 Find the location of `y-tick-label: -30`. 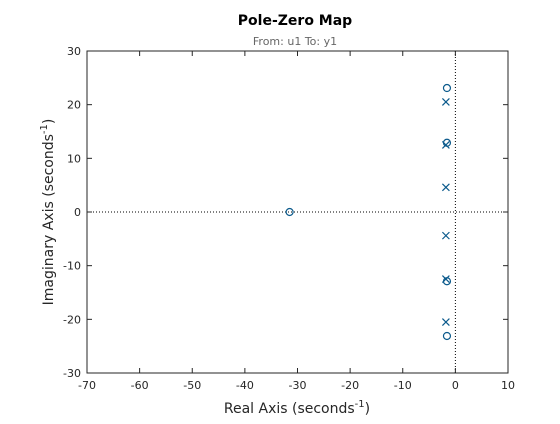

y-tick-label: -30 is located at coordinates (72, 373).